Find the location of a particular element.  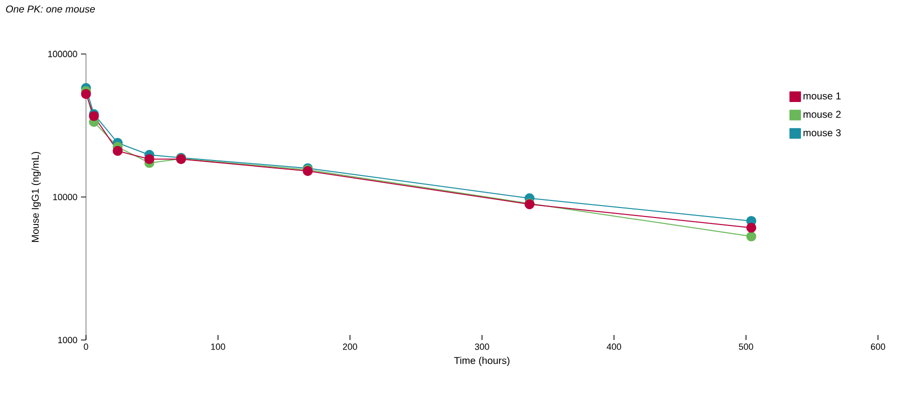

x-tick-label: 500 is located at coordinates (746, 347).